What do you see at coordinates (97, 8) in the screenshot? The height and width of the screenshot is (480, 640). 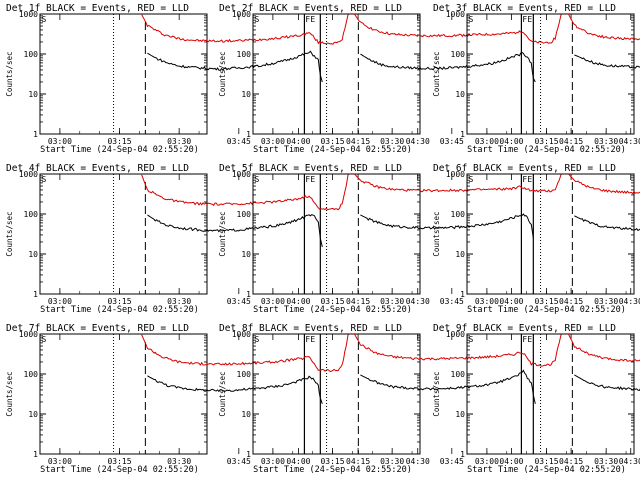 I see `panel-title: Det 1f BLACK = Events, RED = LLD` at bounding box center [97, 8].